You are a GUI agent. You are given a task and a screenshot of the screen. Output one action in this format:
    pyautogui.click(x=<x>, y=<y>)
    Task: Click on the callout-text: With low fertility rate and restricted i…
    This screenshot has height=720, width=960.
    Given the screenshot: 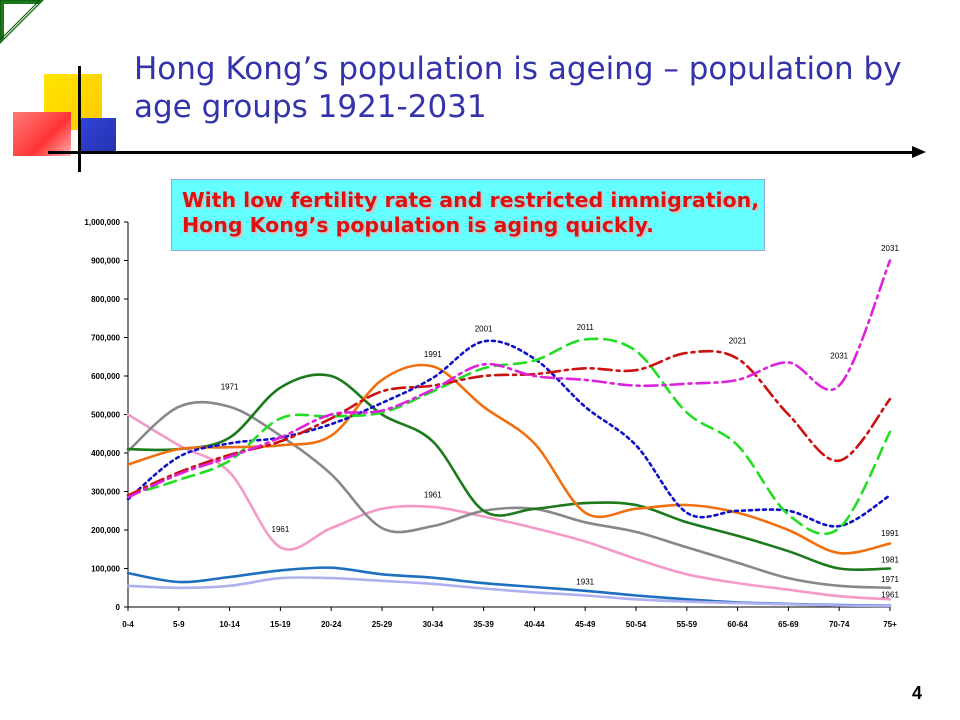 What is the action you would take?
    pyautogui.click(x=470, y=213)
    